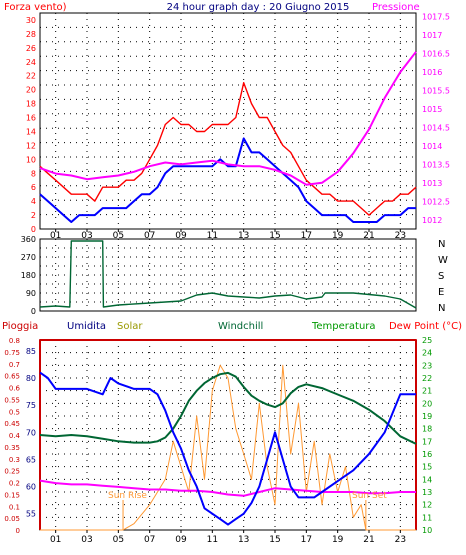  Describe the element at coordinates (31, 145) in the screenshot. I see `wind-tick-label: 12` at that location.